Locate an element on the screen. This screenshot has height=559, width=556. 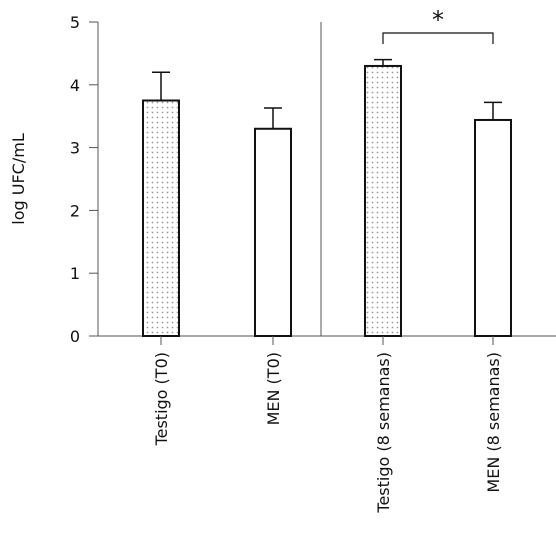
significance-line is located at coordinates (438, 38).